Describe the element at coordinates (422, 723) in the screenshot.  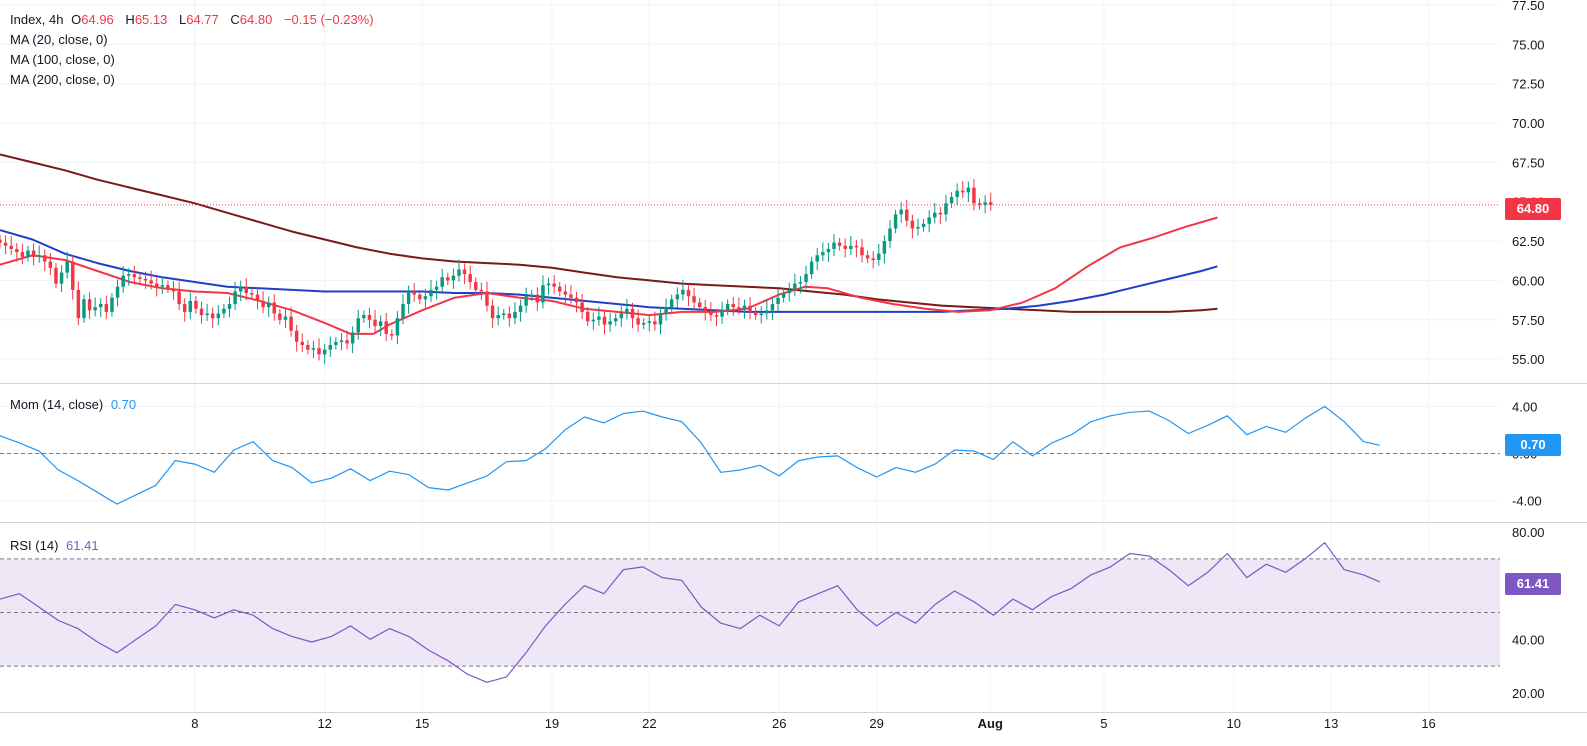
I see `time-axis-label: 15` at that location.